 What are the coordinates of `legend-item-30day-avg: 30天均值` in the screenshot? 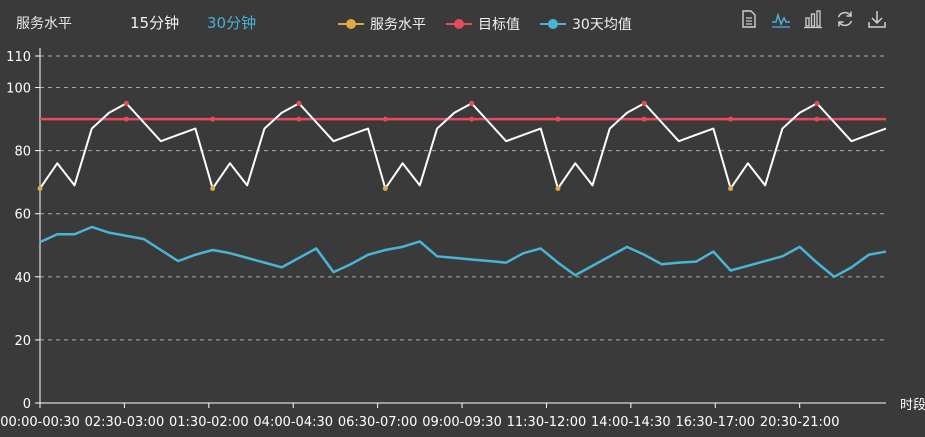 It's located at (586, 24).